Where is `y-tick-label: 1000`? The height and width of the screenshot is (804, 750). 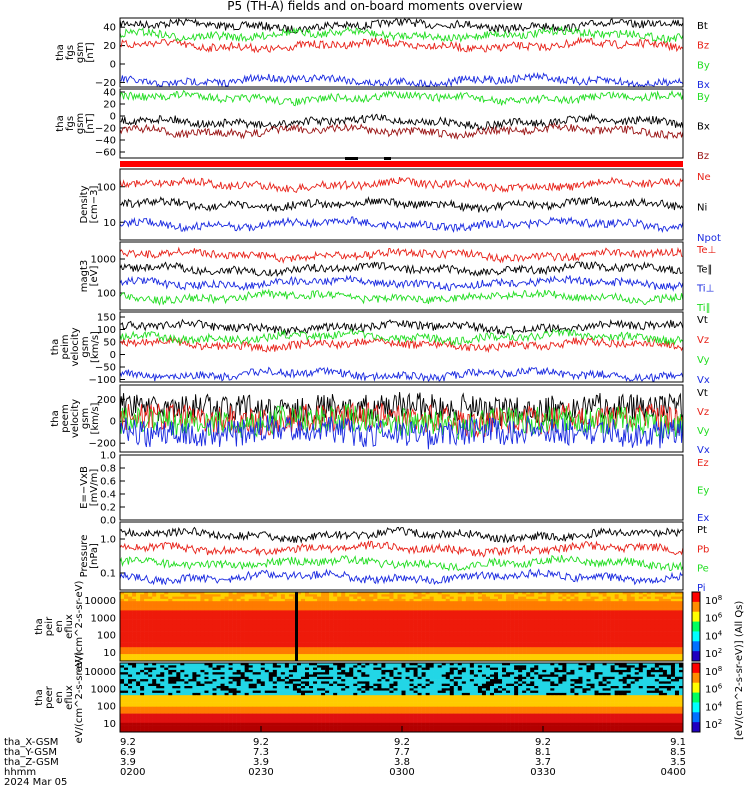 y-tick-label: 1000 is located at coordinates (103, 618).